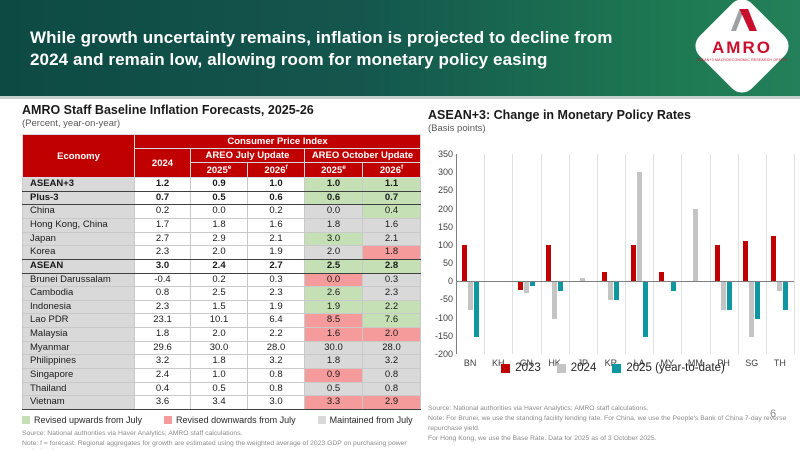 The image size is (800, 450). Describe the element at coordinates (446, 299) in the screenshot. I see `y-tick-label: -50` at that location.